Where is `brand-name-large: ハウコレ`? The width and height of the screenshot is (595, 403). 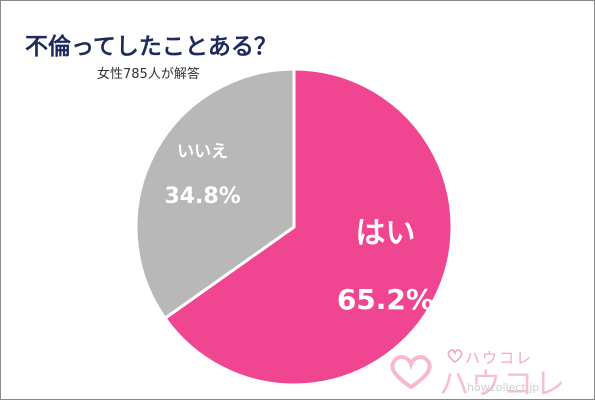
brand-name-large: ハウコレ is located at coordinates (503, 384).